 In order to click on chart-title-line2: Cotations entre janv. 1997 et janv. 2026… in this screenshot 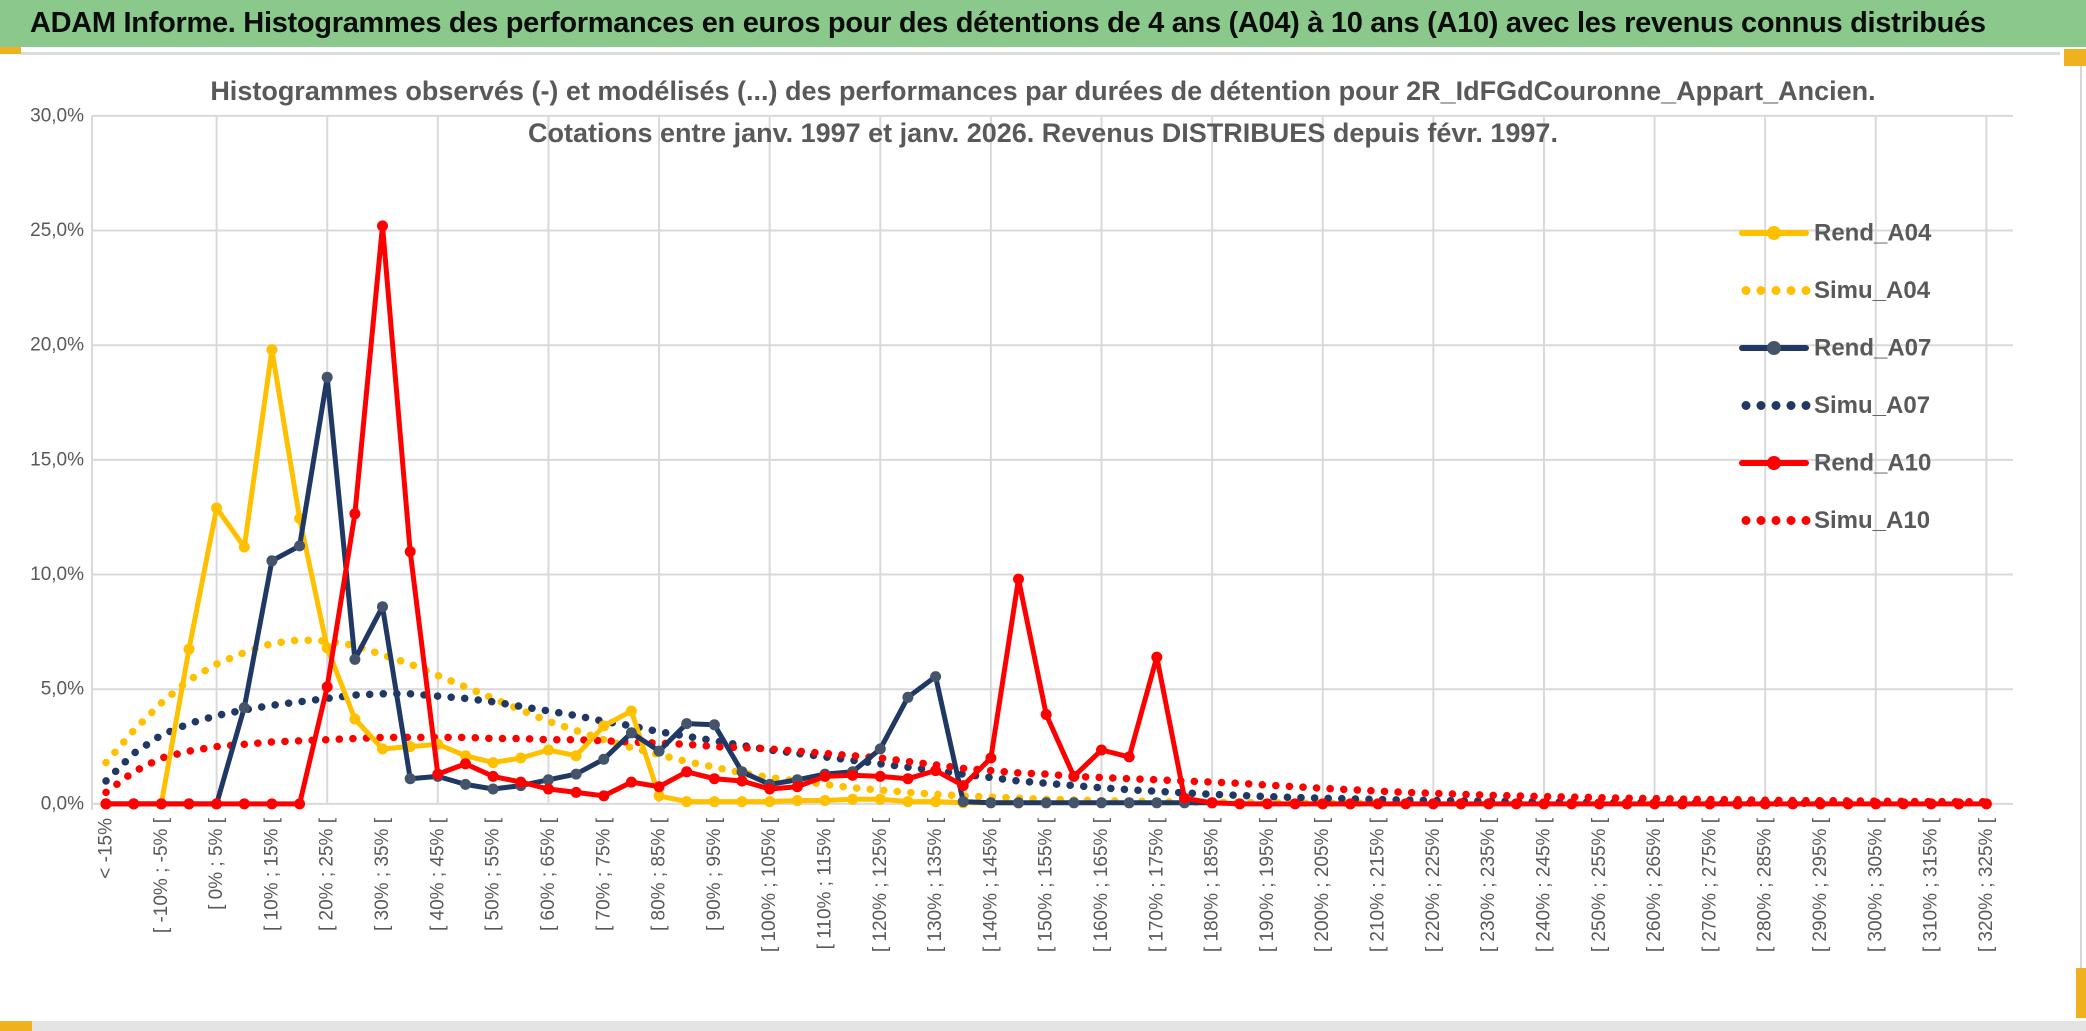, I will do `click(1043, 133)`.